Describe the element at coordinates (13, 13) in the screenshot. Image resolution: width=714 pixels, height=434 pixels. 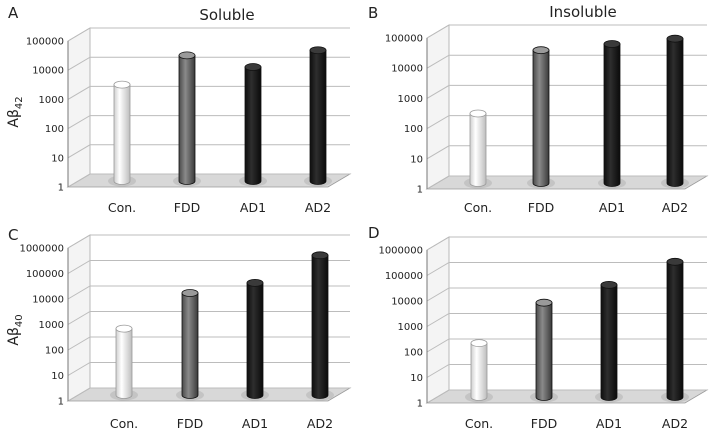
I see `panel-letter: A` at that location.